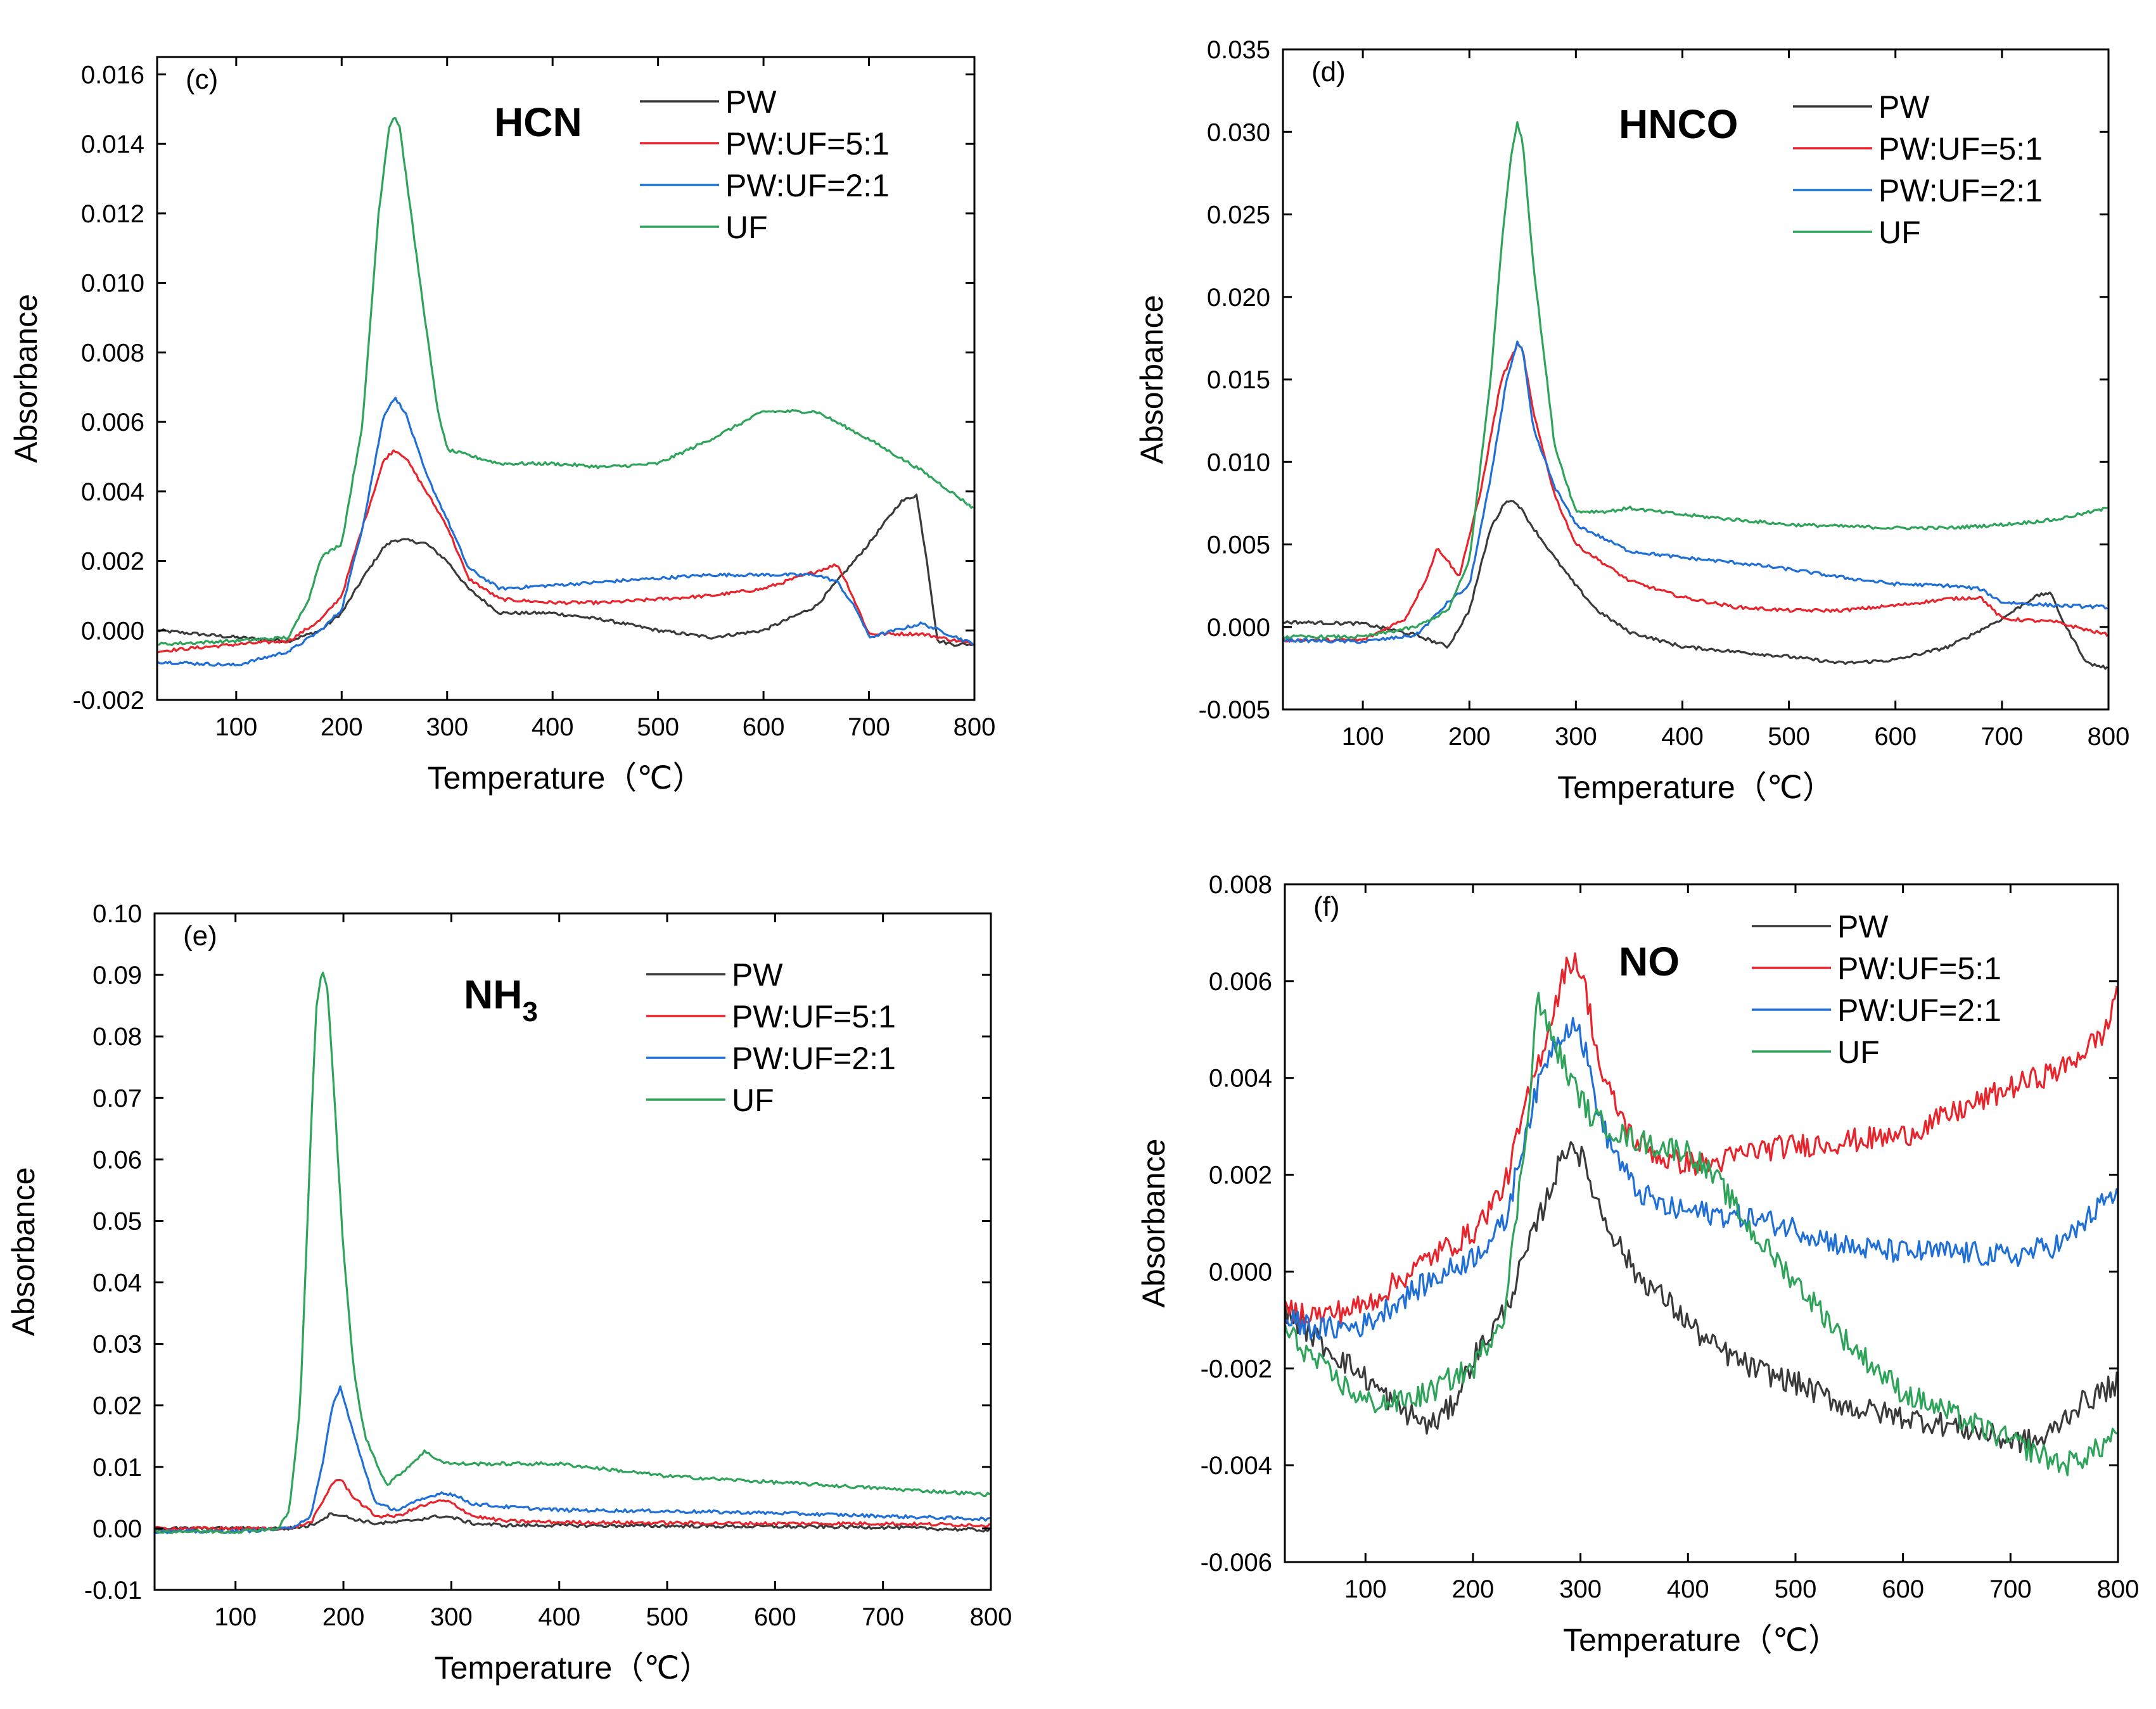 Image resolution: width=2156 pixels, height=1709 pixels. Describe the element at coordinates (117, 1468) in the screenshot. I see `y-tick-label: 0.01` at that location.